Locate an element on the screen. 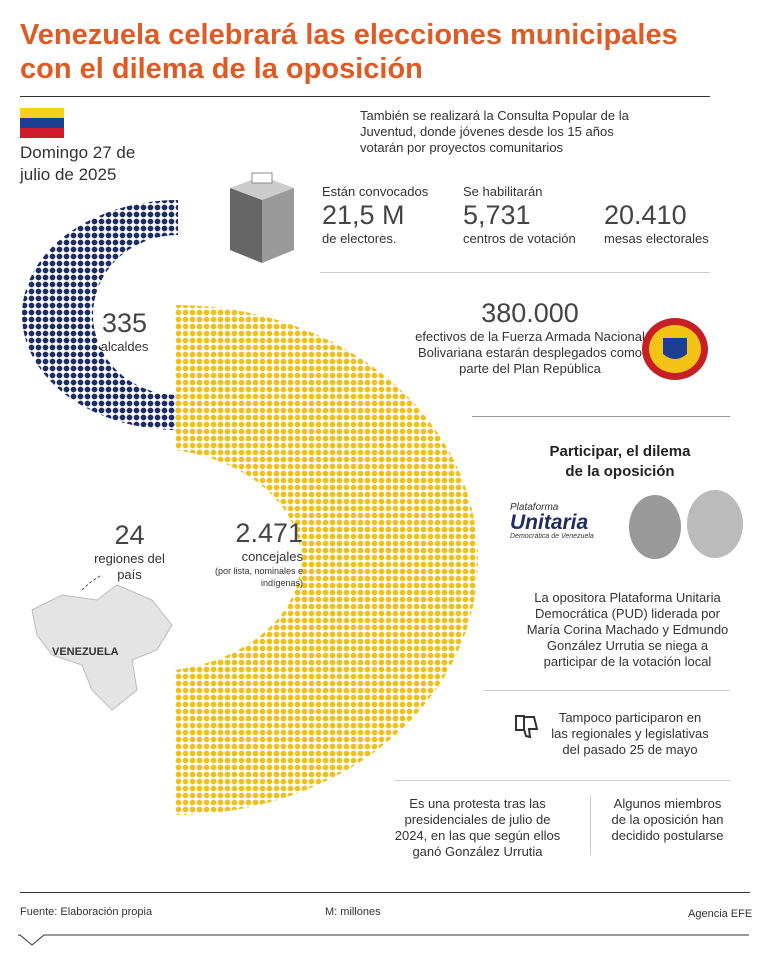 This screenshot has height=953, width=768. regions: 24 regiones del país is located at coordinates (129, 551).